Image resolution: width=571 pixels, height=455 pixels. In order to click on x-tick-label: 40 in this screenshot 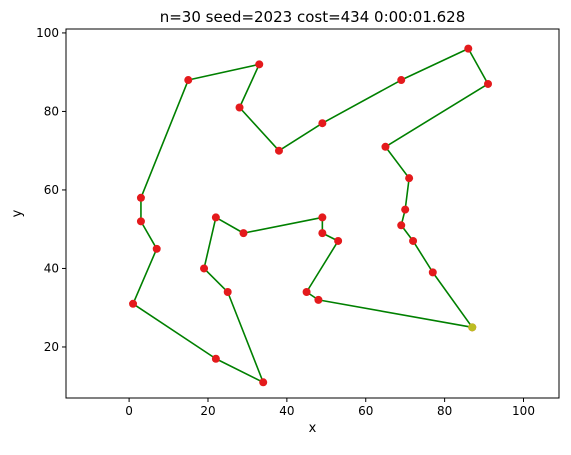, I will do `click(286, 411)`.